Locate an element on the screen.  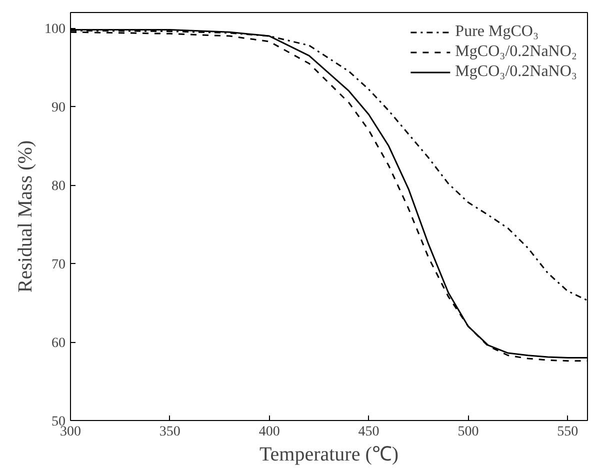
x-tick-label: 300 is located at coordinates (70, 432).